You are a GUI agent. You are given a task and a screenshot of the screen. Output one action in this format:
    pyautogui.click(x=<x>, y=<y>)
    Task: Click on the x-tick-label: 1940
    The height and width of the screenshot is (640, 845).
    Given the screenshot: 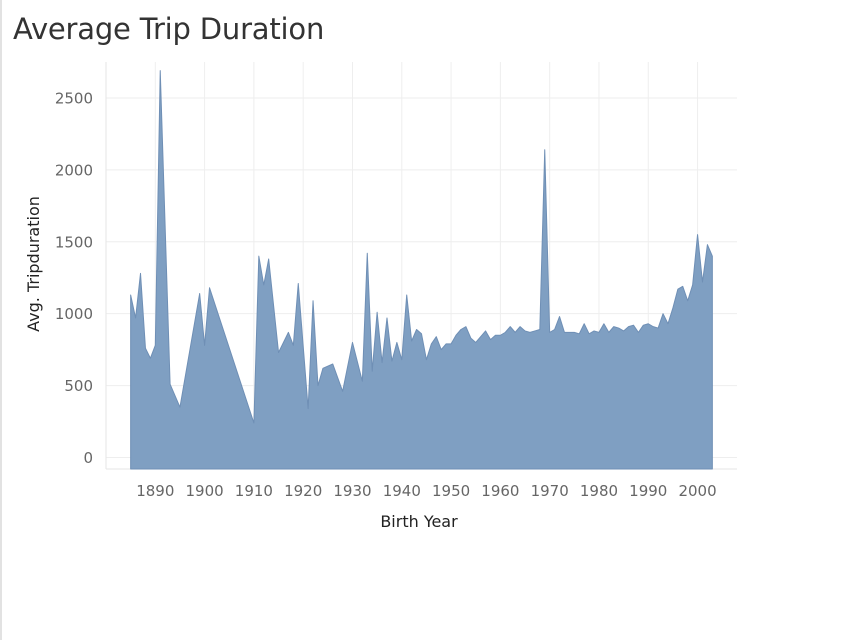 What is the action you would take?
    pyautogui.click(x=402, y=491)
    